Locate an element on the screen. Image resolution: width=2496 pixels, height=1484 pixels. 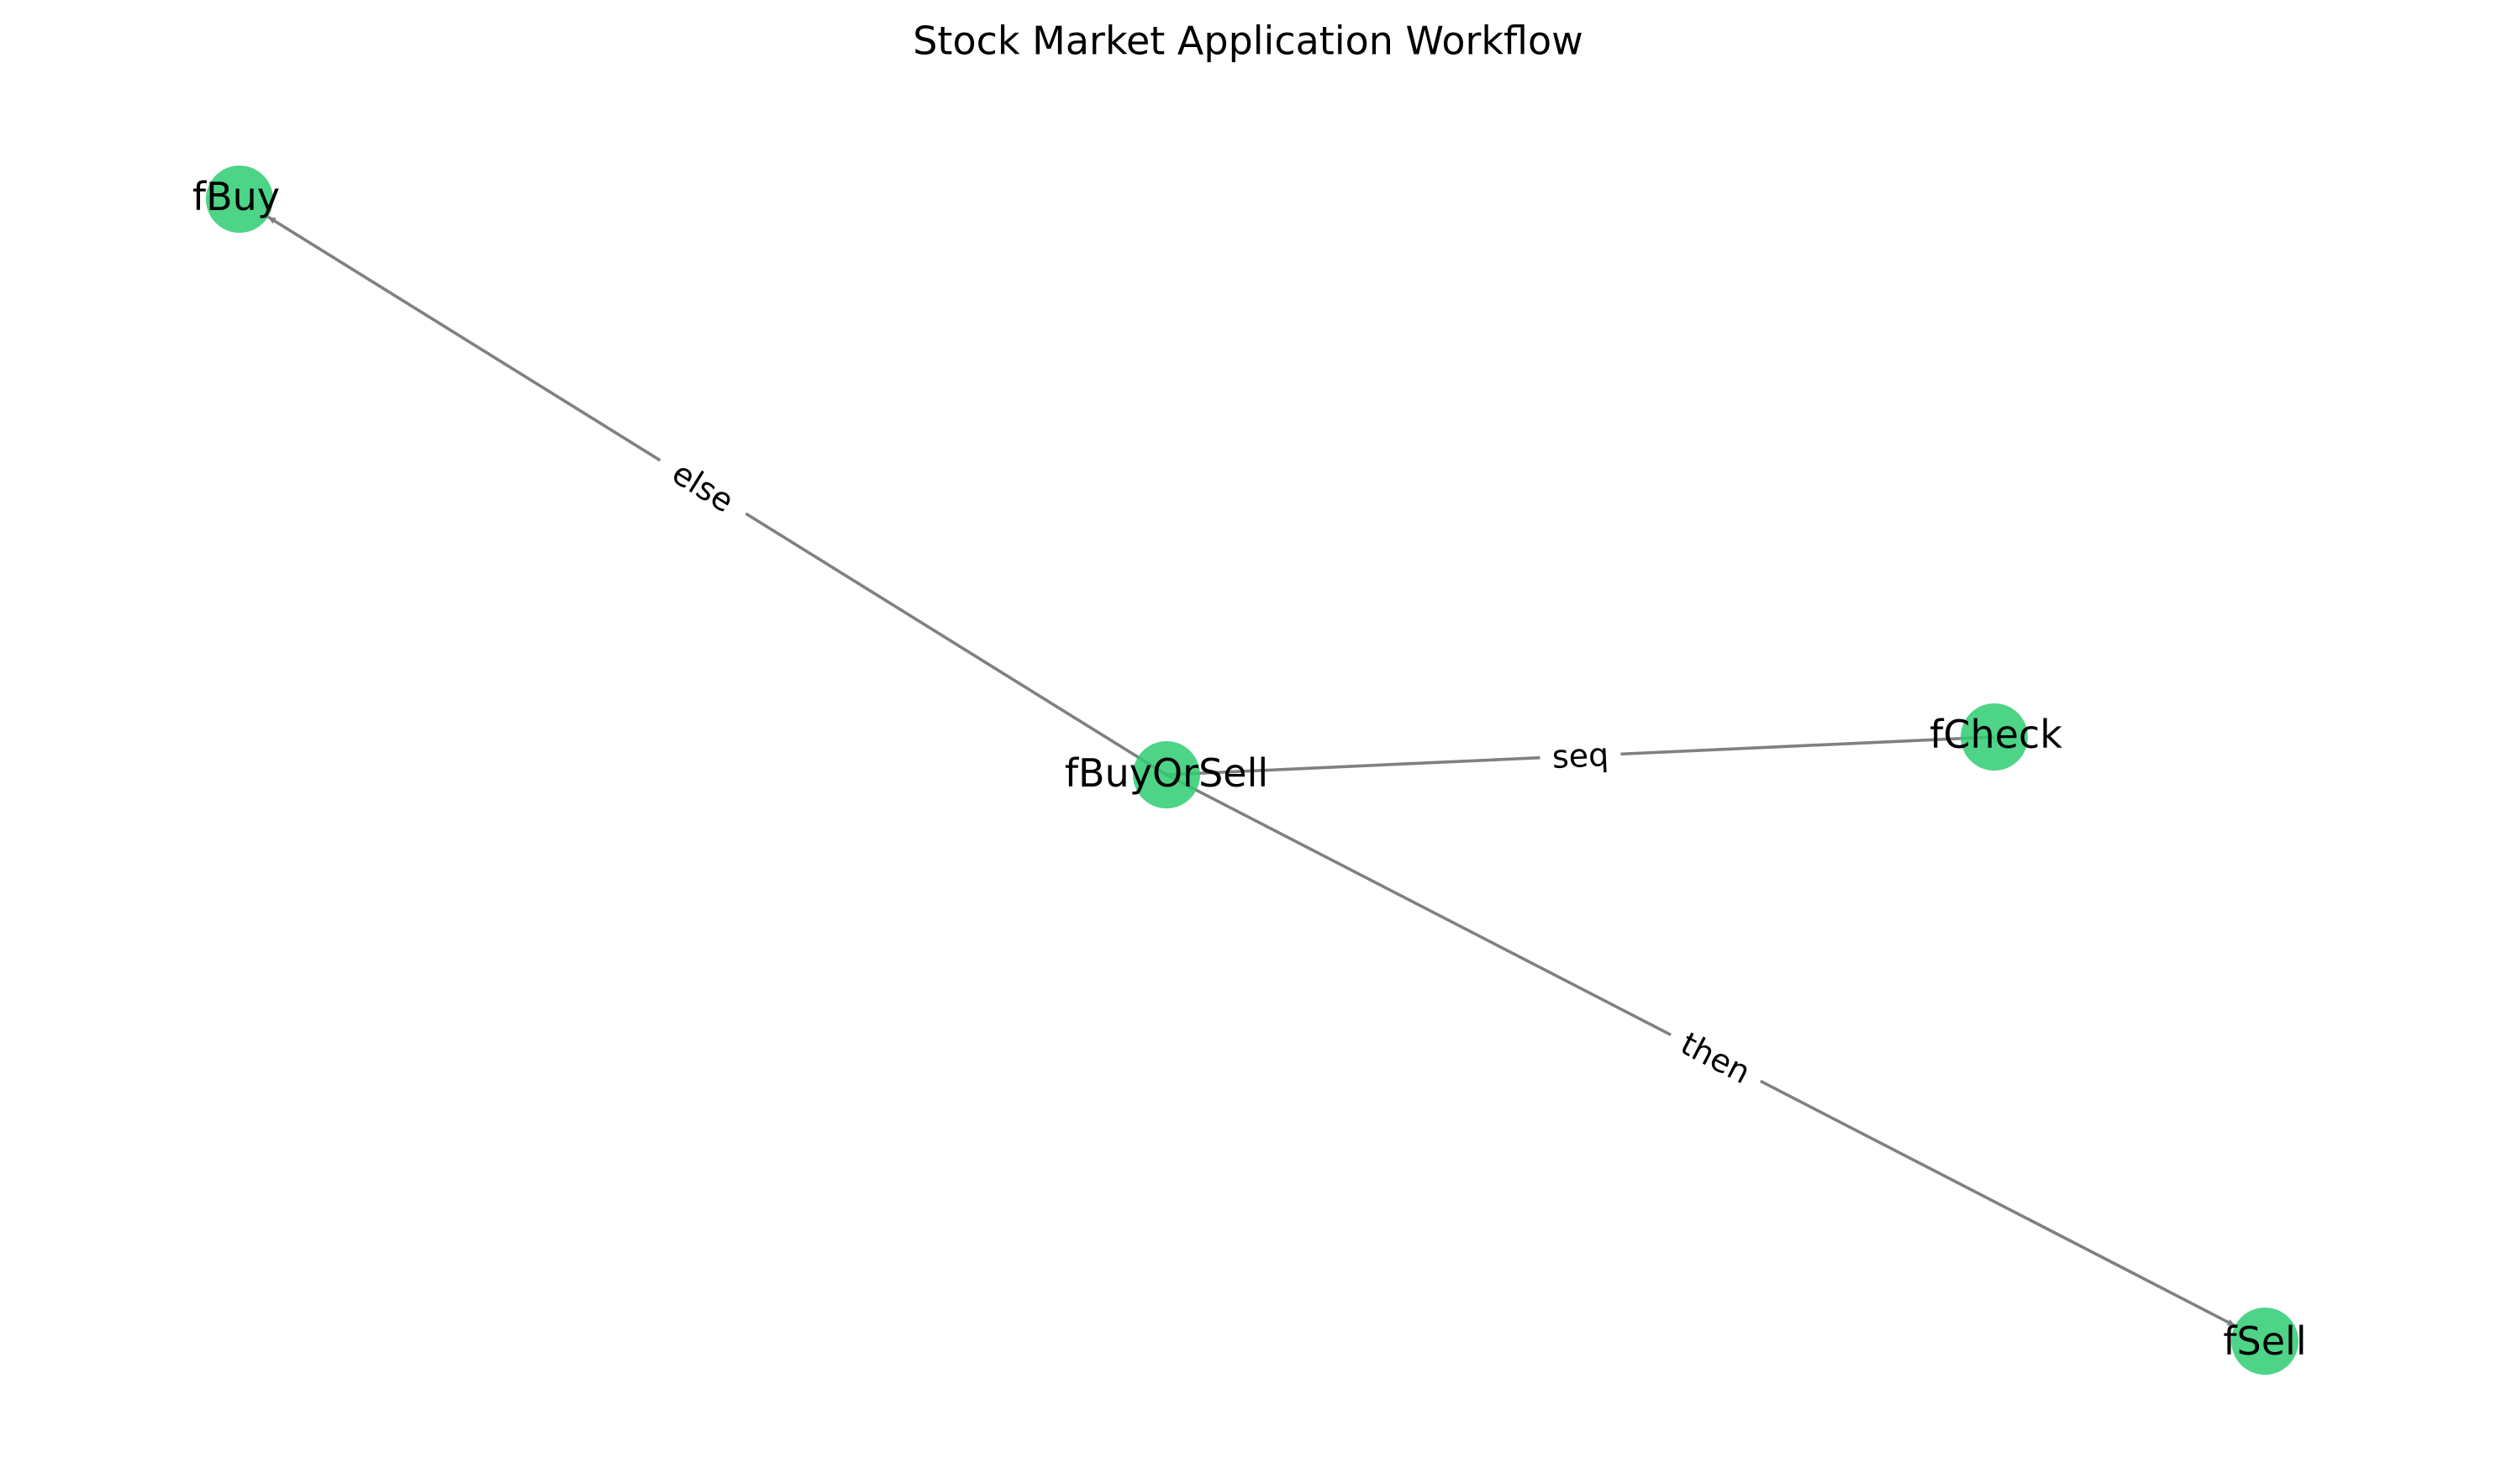
node-fSell is located at coordinates (2265, 1342).